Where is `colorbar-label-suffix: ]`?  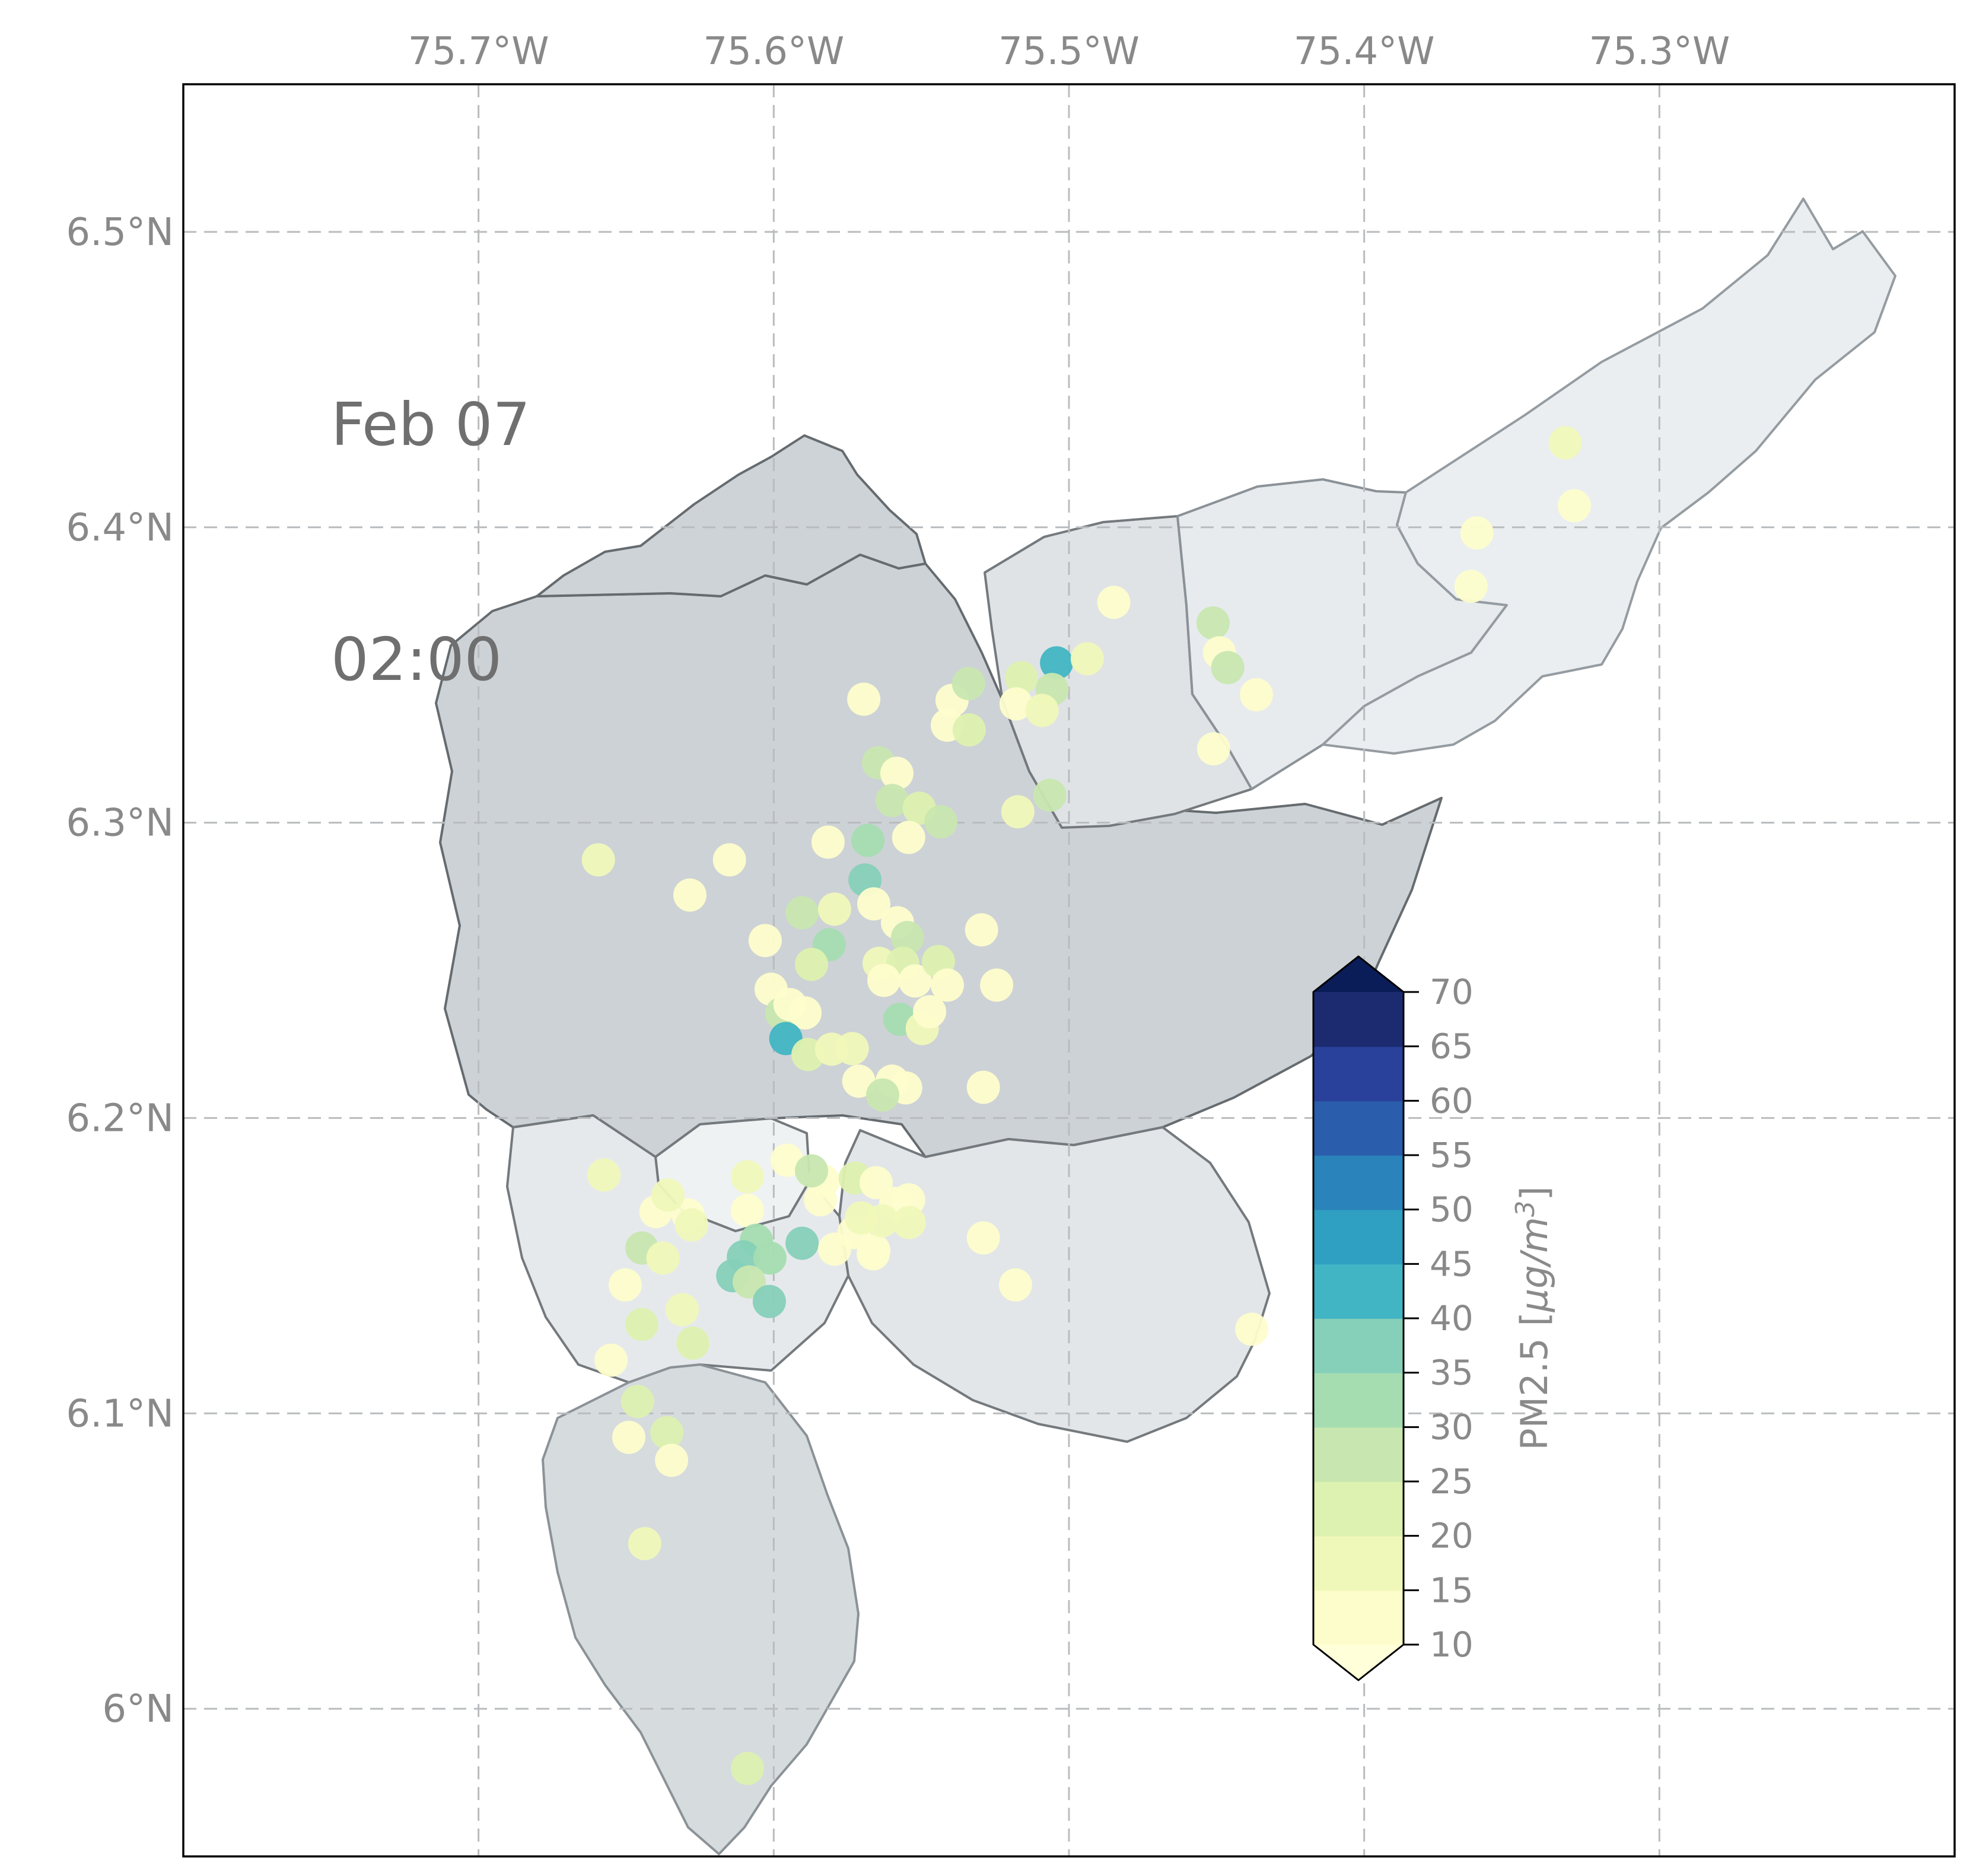
colorbar-label-suffix: ] is located at coordinates (1534, 1193).